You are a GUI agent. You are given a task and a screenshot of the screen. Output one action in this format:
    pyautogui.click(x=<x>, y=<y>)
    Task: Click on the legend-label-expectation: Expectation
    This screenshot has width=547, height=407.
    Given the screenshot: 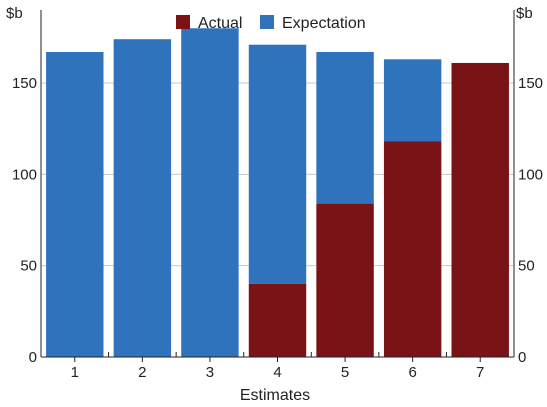 What is the action you would take?
    pyautogui.click(x=324, y=23)
    